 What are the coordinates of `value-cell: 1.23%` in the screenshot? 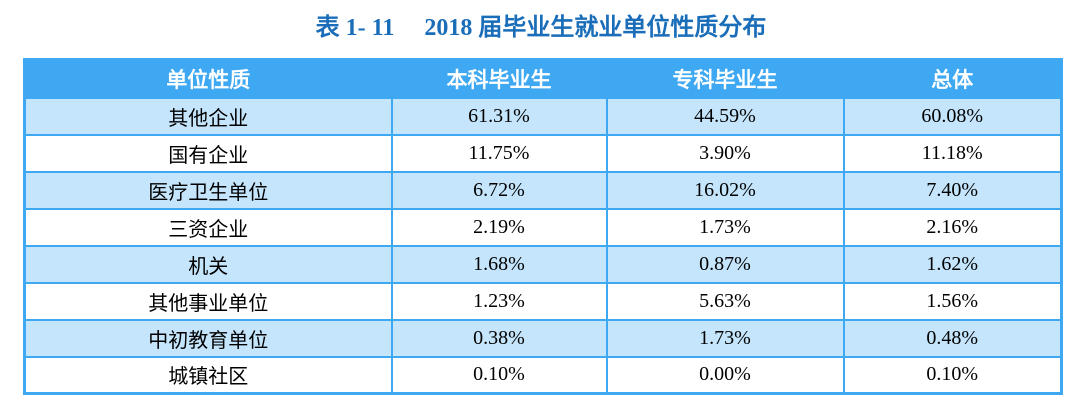 It's located at (499, 301).